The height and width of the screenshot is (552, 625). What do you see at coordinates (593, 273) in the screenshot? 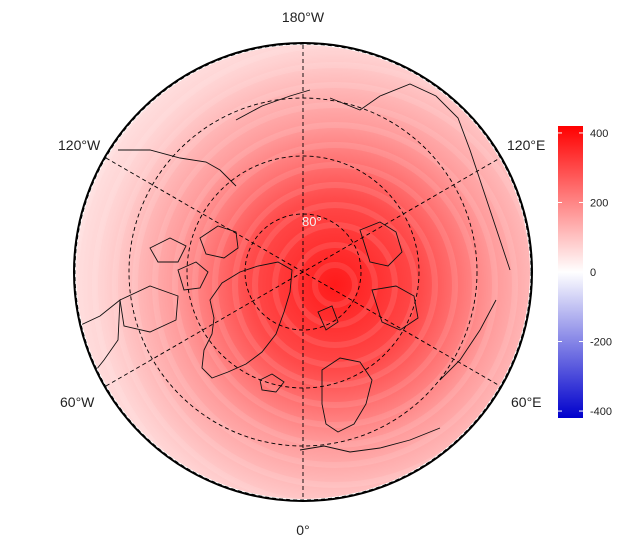
I see `colorbar-tick-label: 0` at bounding box center [593, 273].